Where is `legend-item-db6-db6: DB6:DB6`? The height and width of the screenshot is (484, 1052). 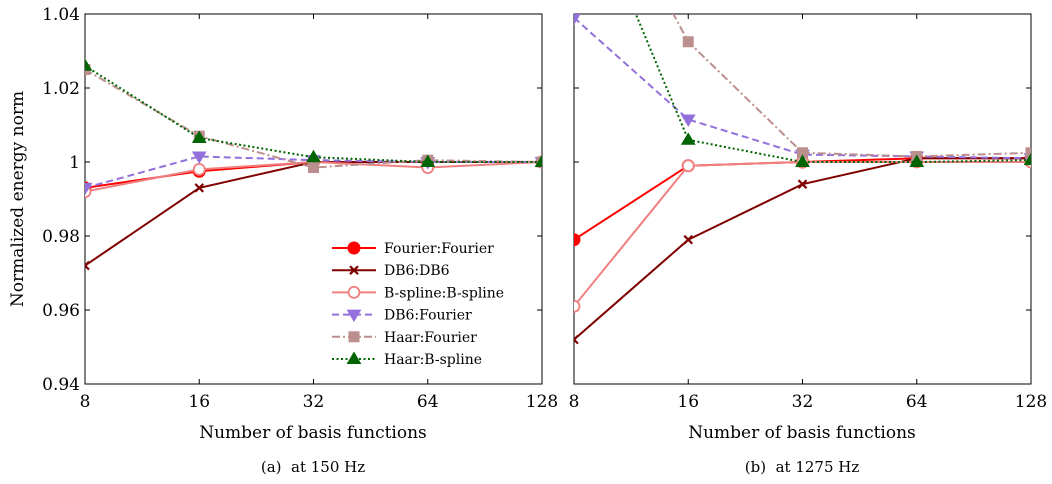 legend-item-db6-db6: DB6:DB6 is located at coordinates (391, 271).